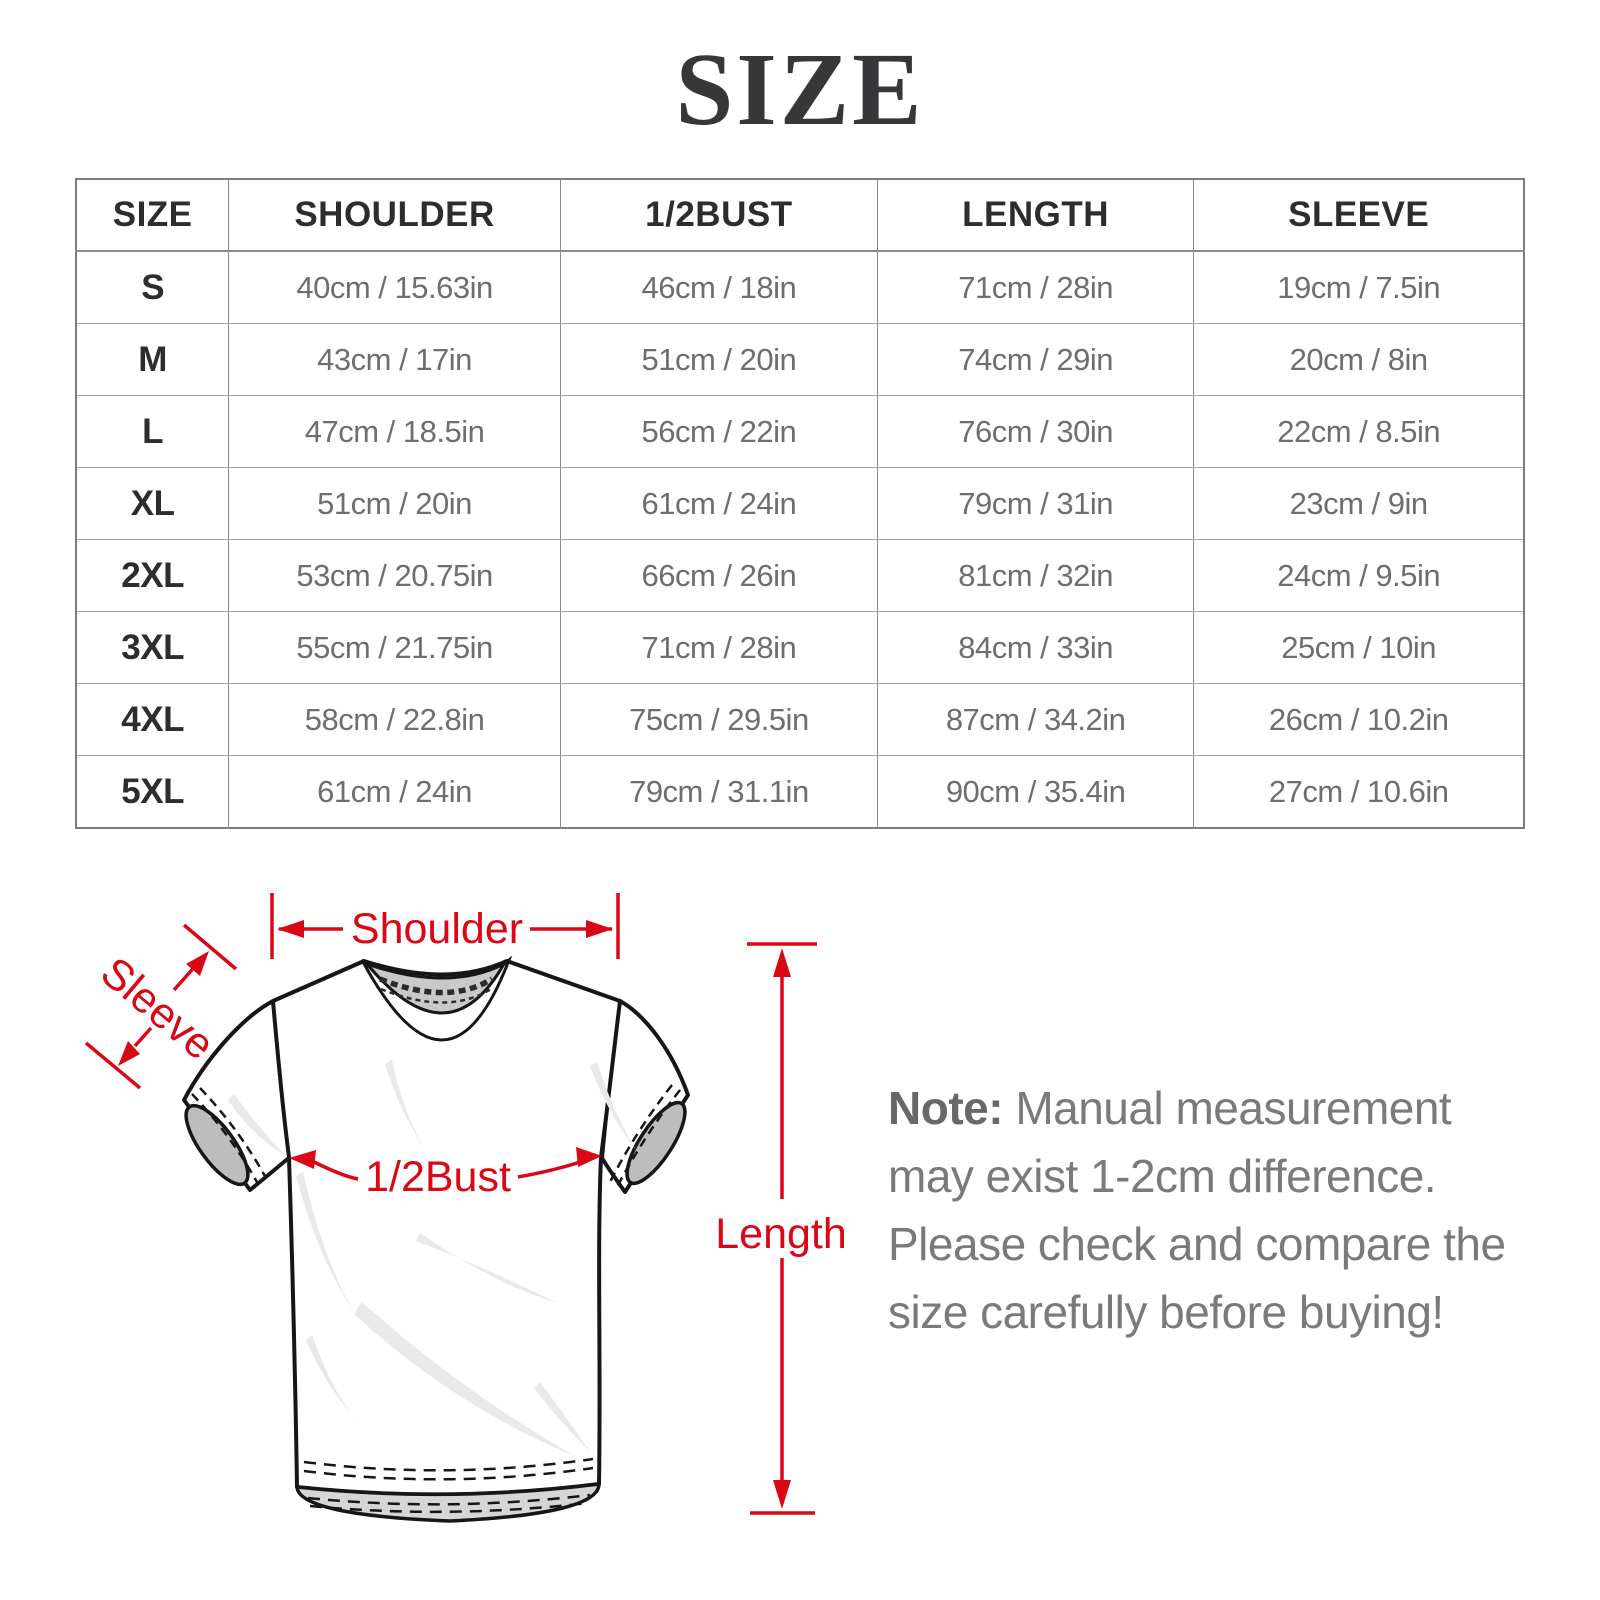 This screenshot has height=1600, width=1600. Describe the element at coordinates (718, 431) in the screenshot. I see `measurement-cell: 56cm / 22in` at that location.